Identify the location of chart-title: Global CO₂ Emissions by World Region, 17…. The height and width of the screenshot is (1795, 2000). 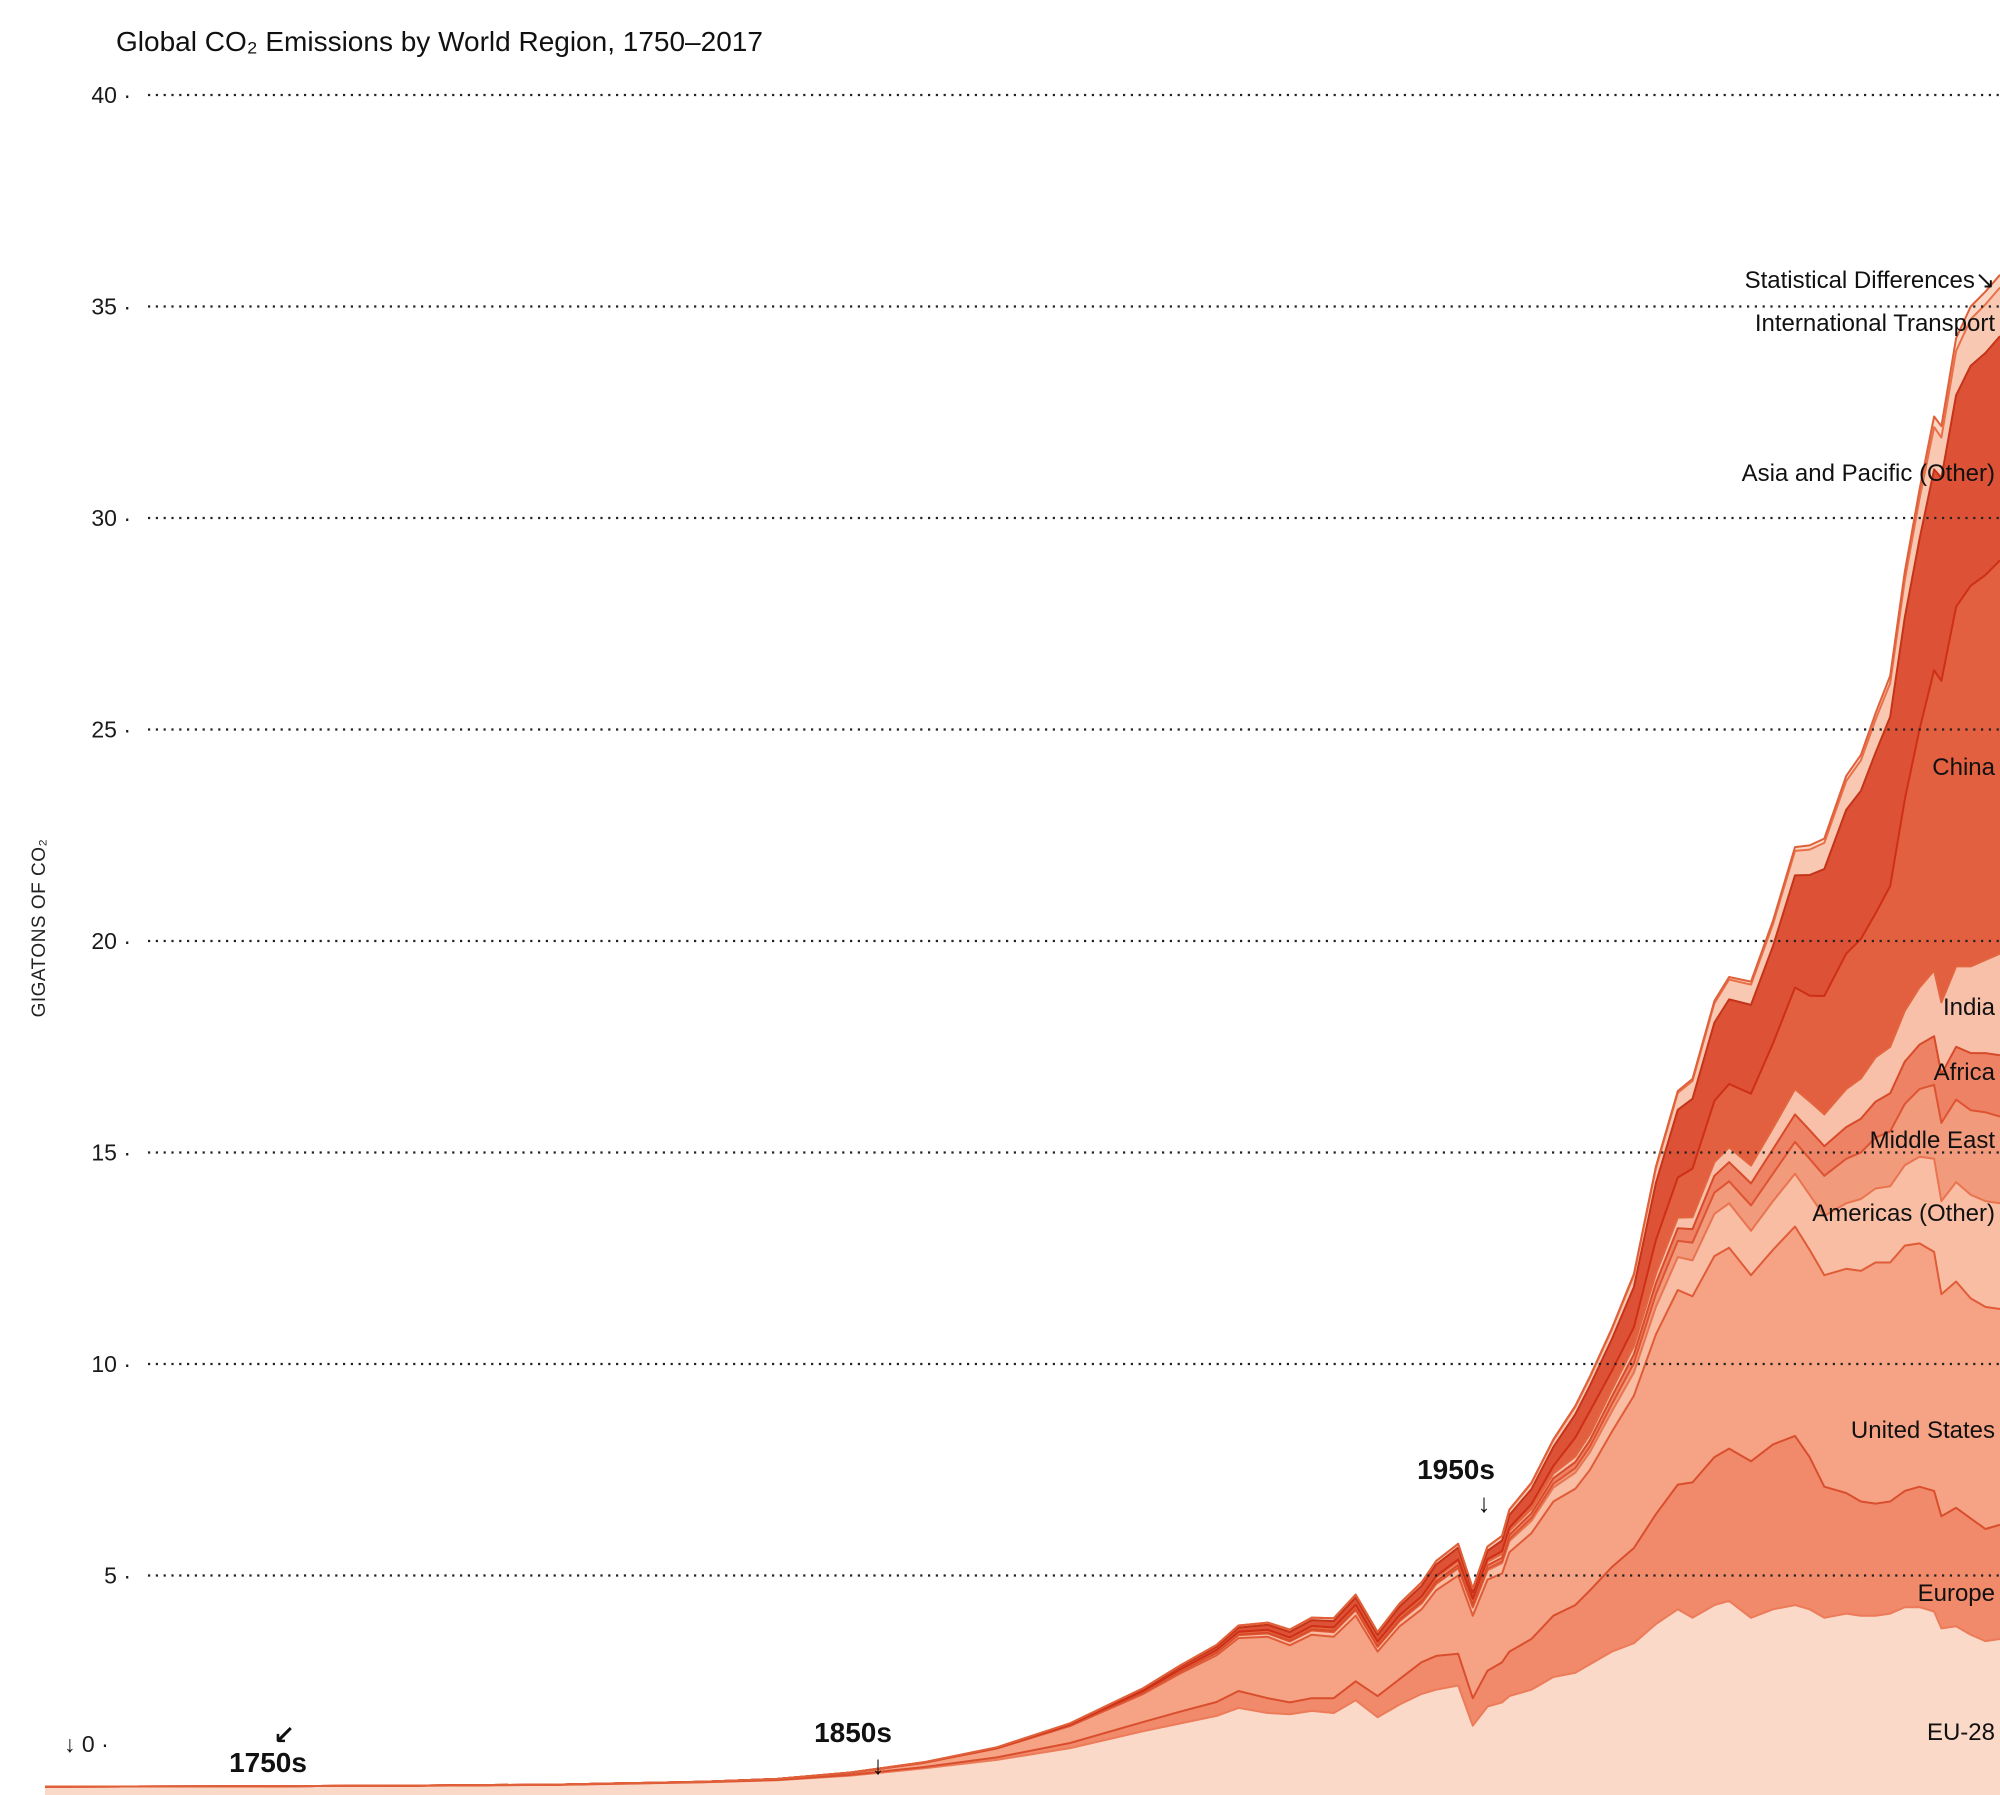
(439, 41).